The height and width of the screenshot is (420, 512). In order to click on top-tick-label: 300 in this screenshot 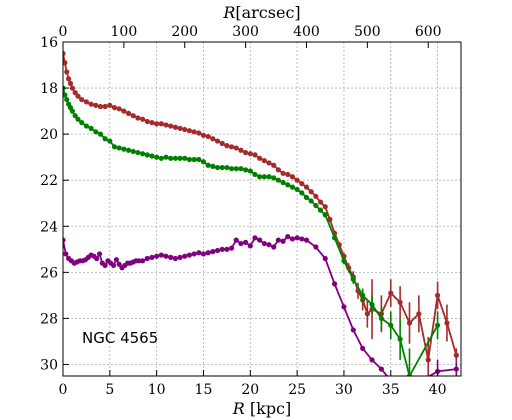, I will do `click(245, 32)`.